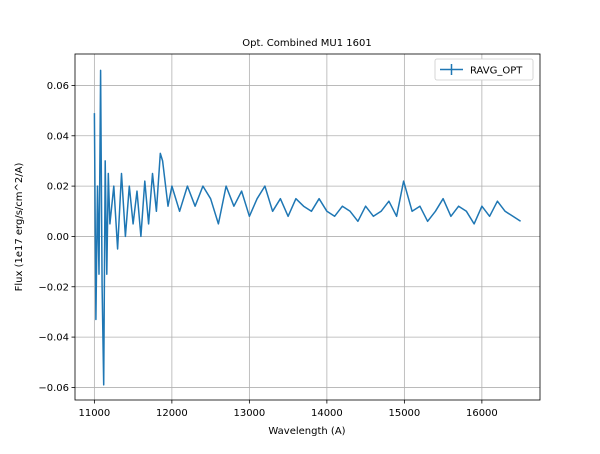 This screenshot has width=600, height=454. What do you see at coordinates (94, 413) in the screenshot?
I see `x-tick-label: 11000` at bounding box center [94, 413].